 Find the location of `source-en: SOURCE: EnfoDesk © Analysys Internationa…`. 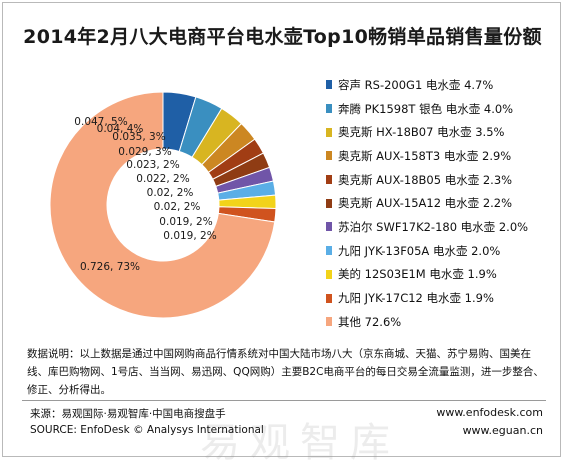

source-en: SOURCE: EnfoDesk © Analysys Internationa… is located at coordinates (147, 430).